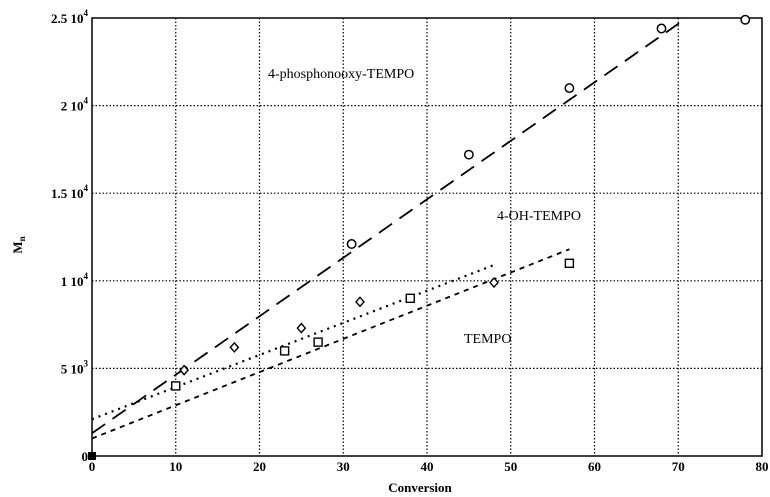  What do you see at coordinates (487, 339) in the screenshot?
I see `annotation-tempo: TEMPO` at bounding box center [487, 339].